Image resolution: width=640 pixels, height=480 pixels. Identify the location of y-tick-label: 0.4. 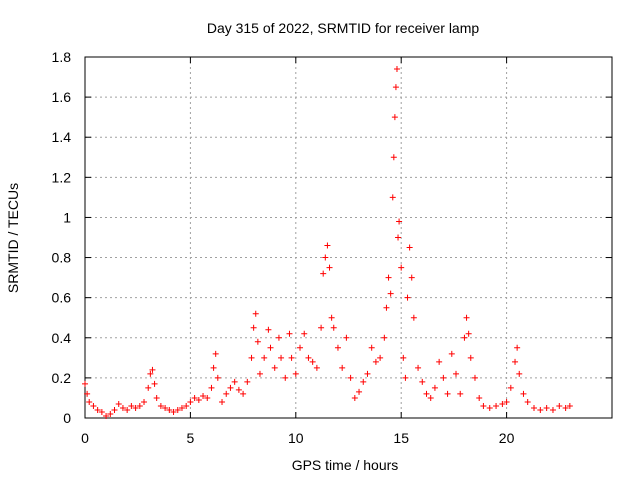
(62, 338).